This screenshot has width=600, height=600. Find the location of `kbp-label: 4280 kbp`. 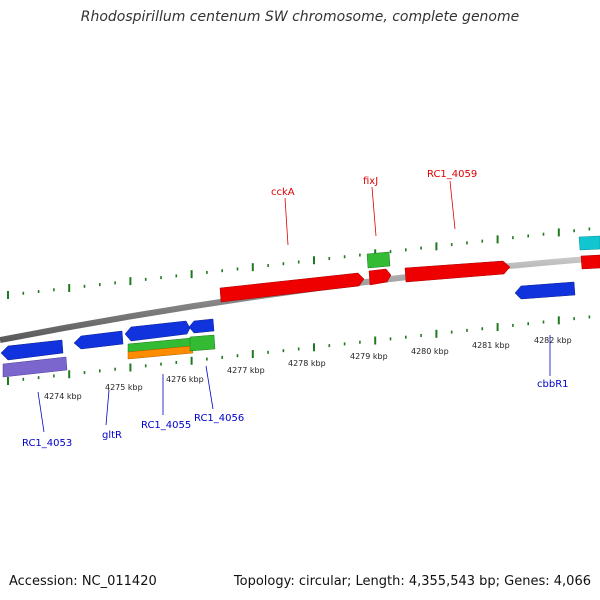

kbp-label: 4280 kbp is located at coordinates (430, 351).